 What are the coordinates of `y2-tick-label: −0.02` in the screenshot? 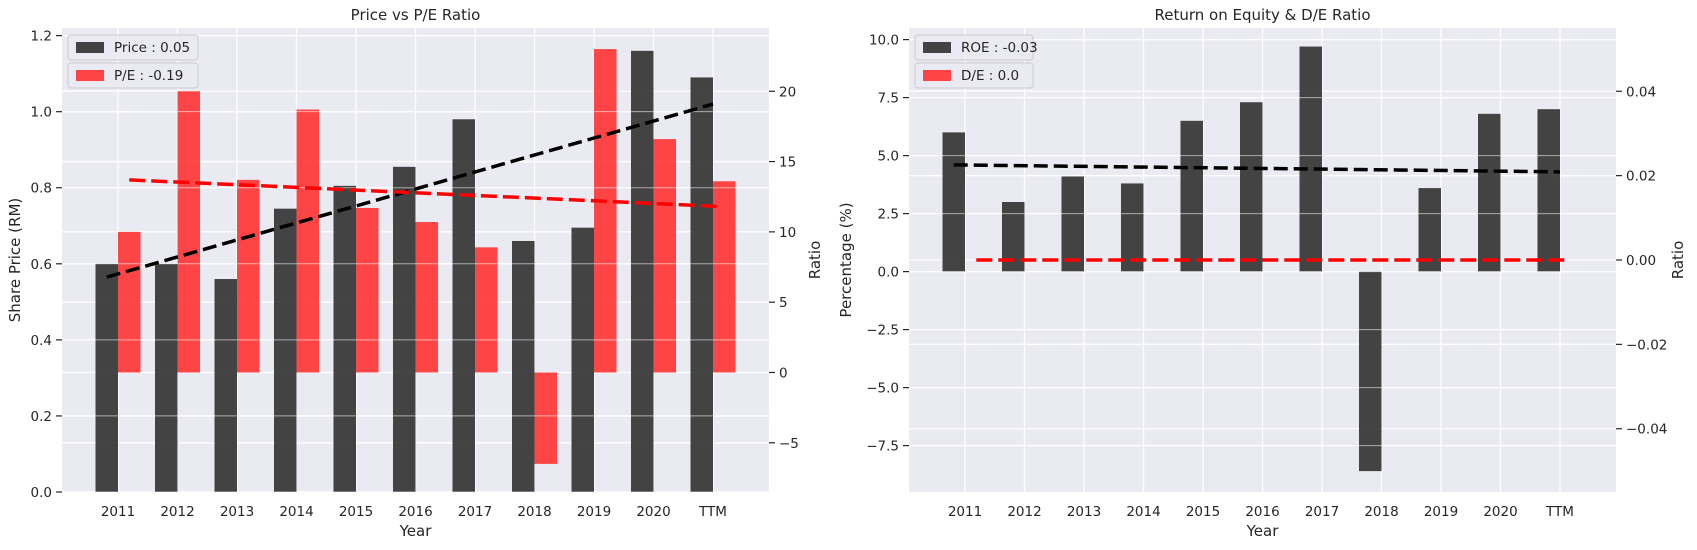 It's located at (1646, 345).